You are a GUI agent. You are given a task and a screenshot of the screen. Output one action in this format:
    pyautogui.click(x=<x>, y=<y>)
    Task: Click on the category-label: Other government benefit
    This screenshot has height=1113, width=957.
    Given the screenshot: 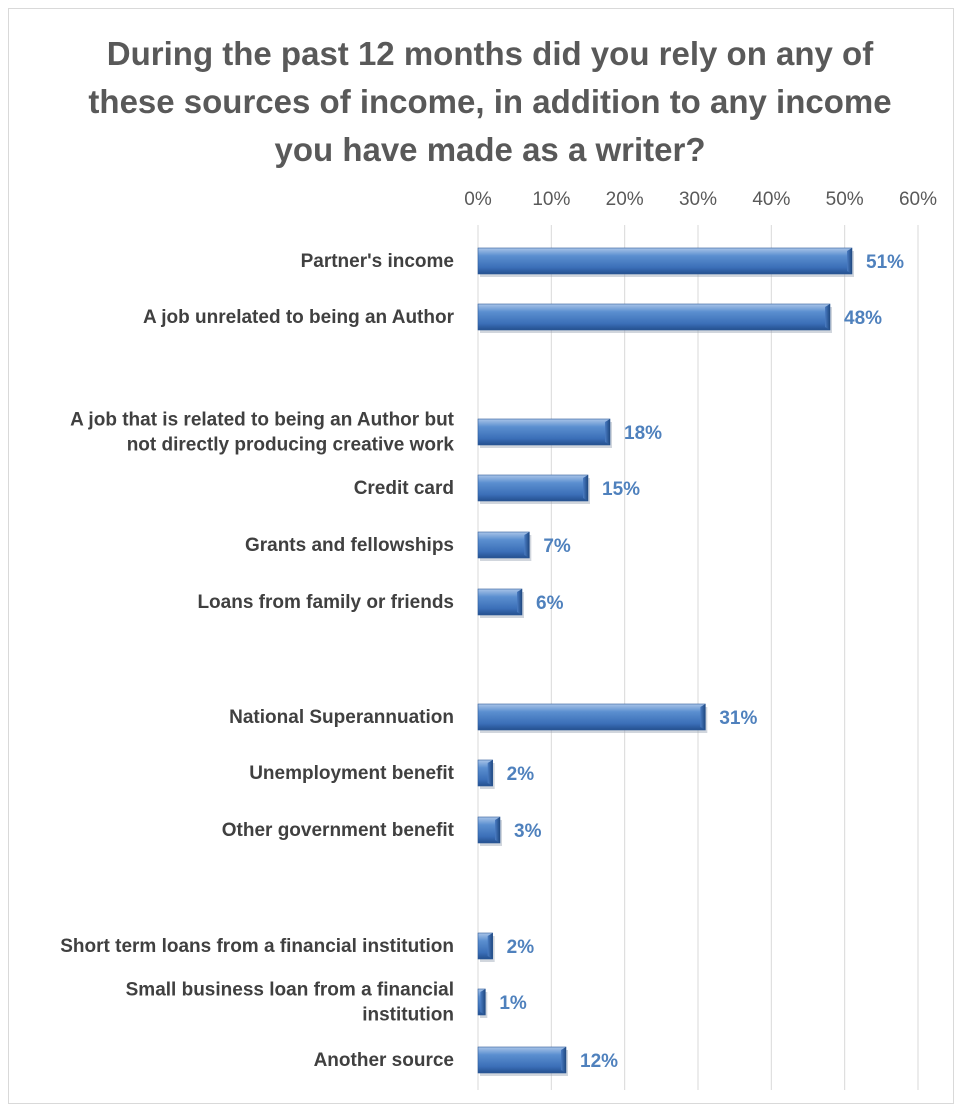 What is the action you would take?
    pyautogui.click(x=338, y=830)
    